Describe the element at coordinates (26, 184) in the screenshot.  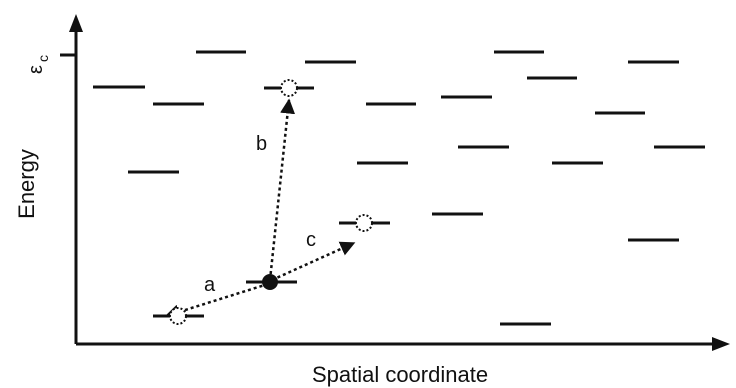
I see `y-axis-label: Energy` at that location.